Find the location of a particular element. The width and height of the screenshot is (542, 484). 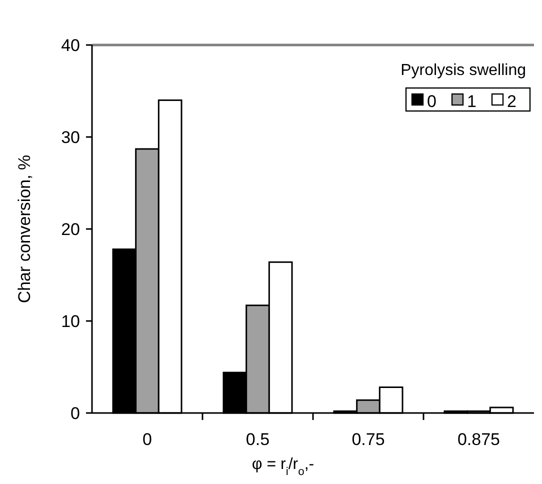

legend-label: 2 is located at coordinates (511, 101).